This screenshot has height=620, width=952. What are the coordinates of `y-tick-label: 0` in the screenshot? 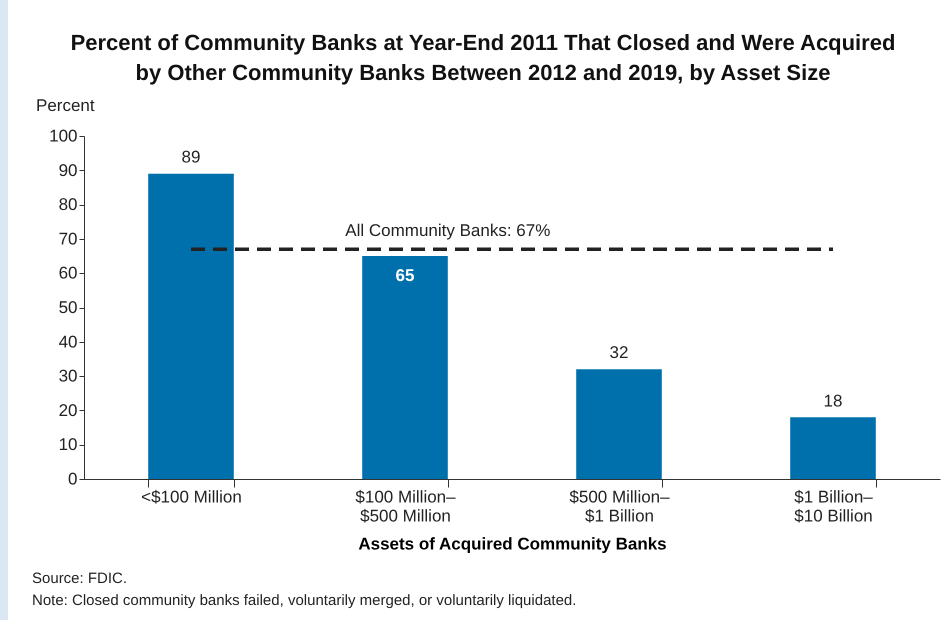 It's located at (73, 479).